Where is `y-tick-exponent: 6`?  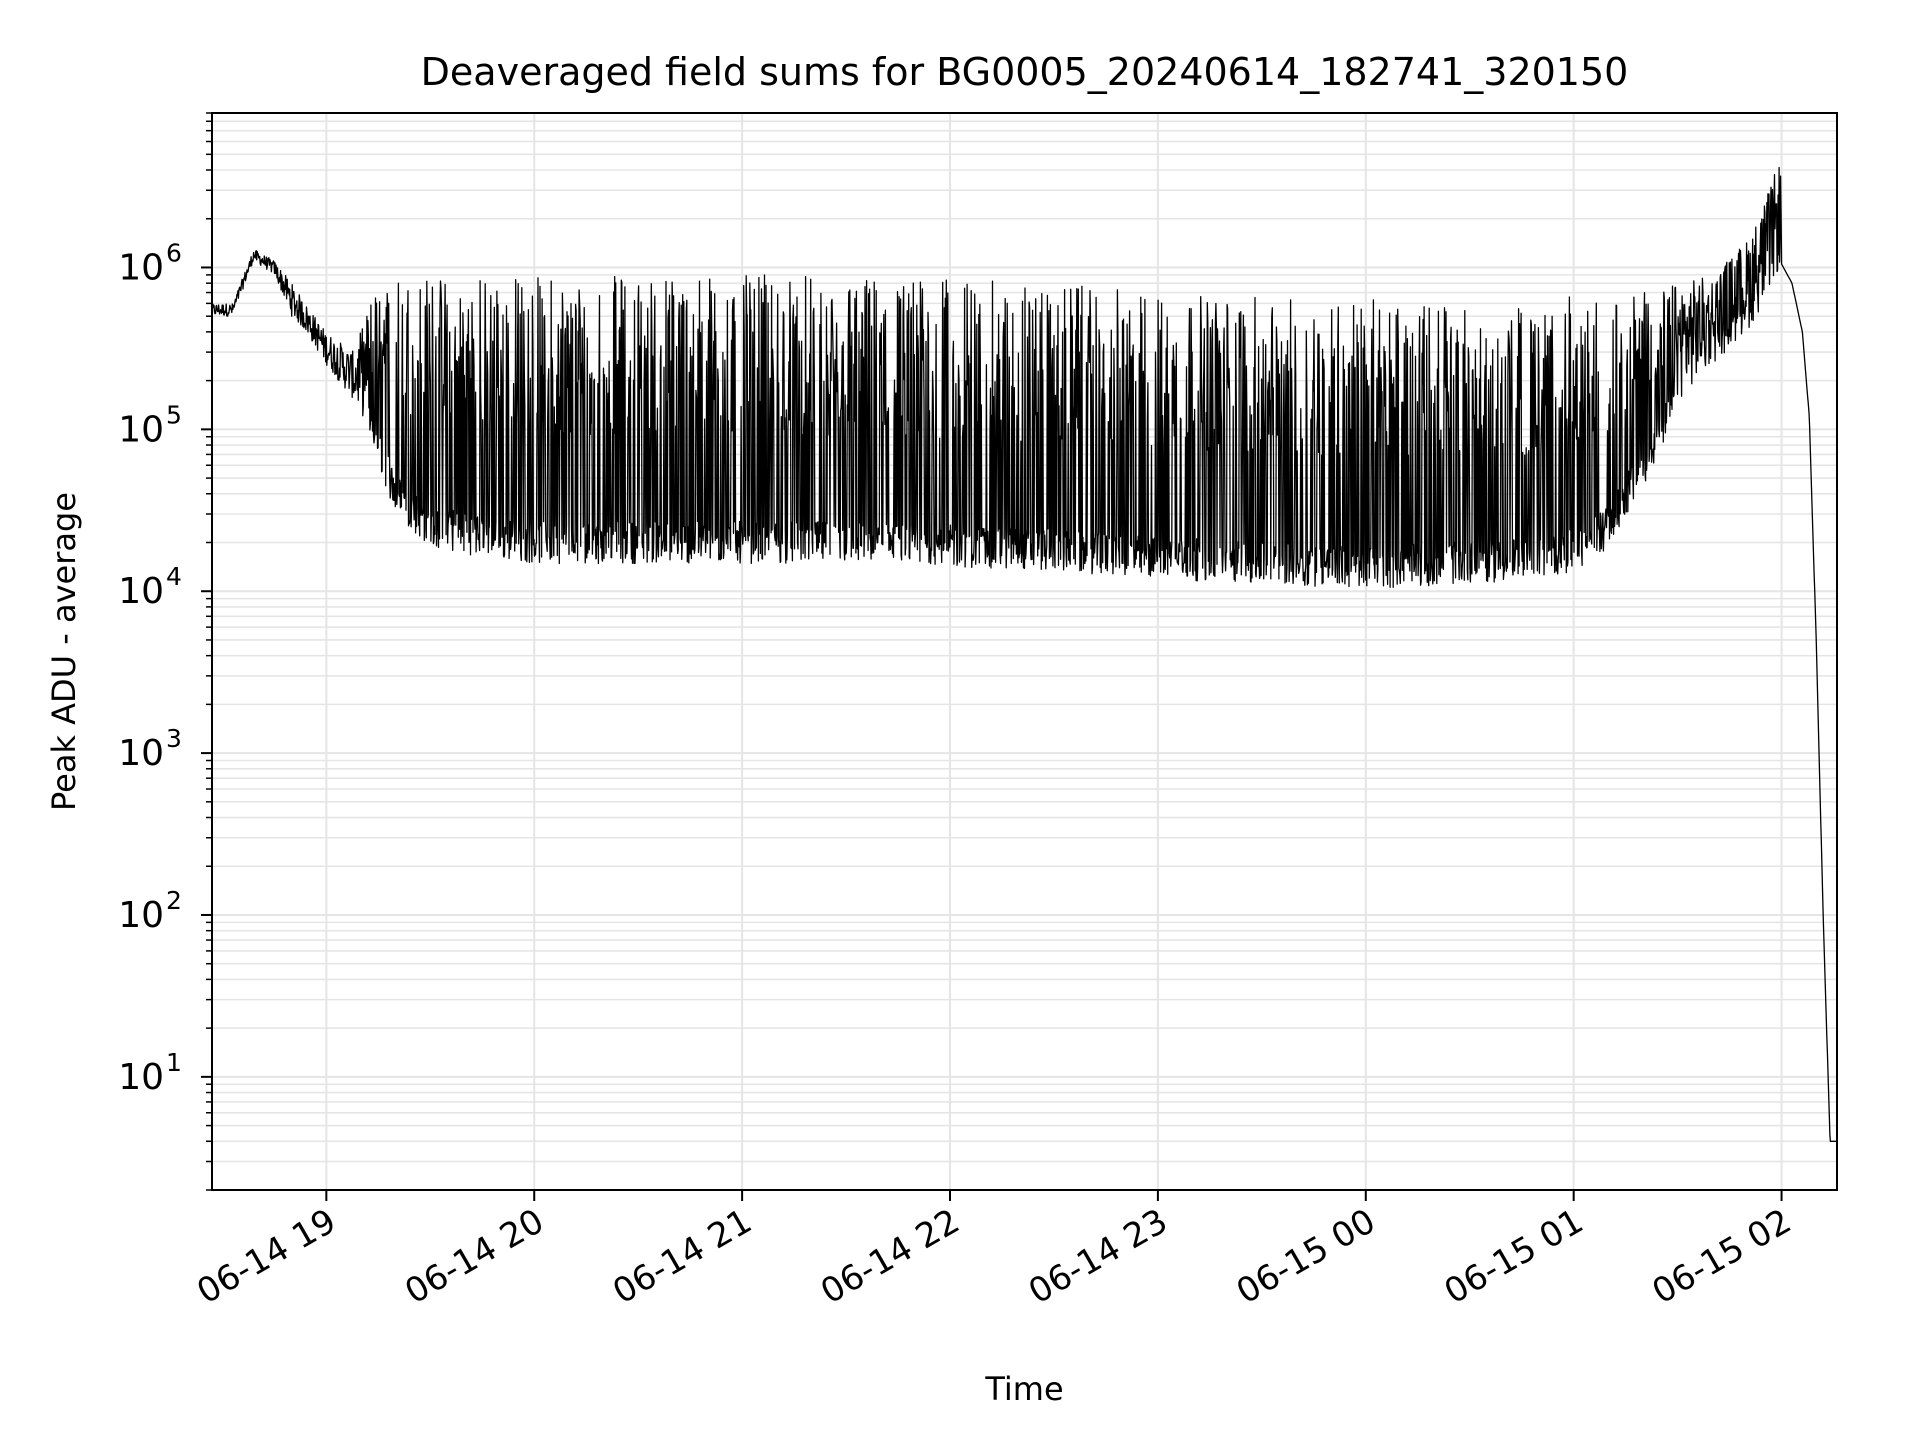 y-tick-exponent: 6 is located at coordinates (174, 252).